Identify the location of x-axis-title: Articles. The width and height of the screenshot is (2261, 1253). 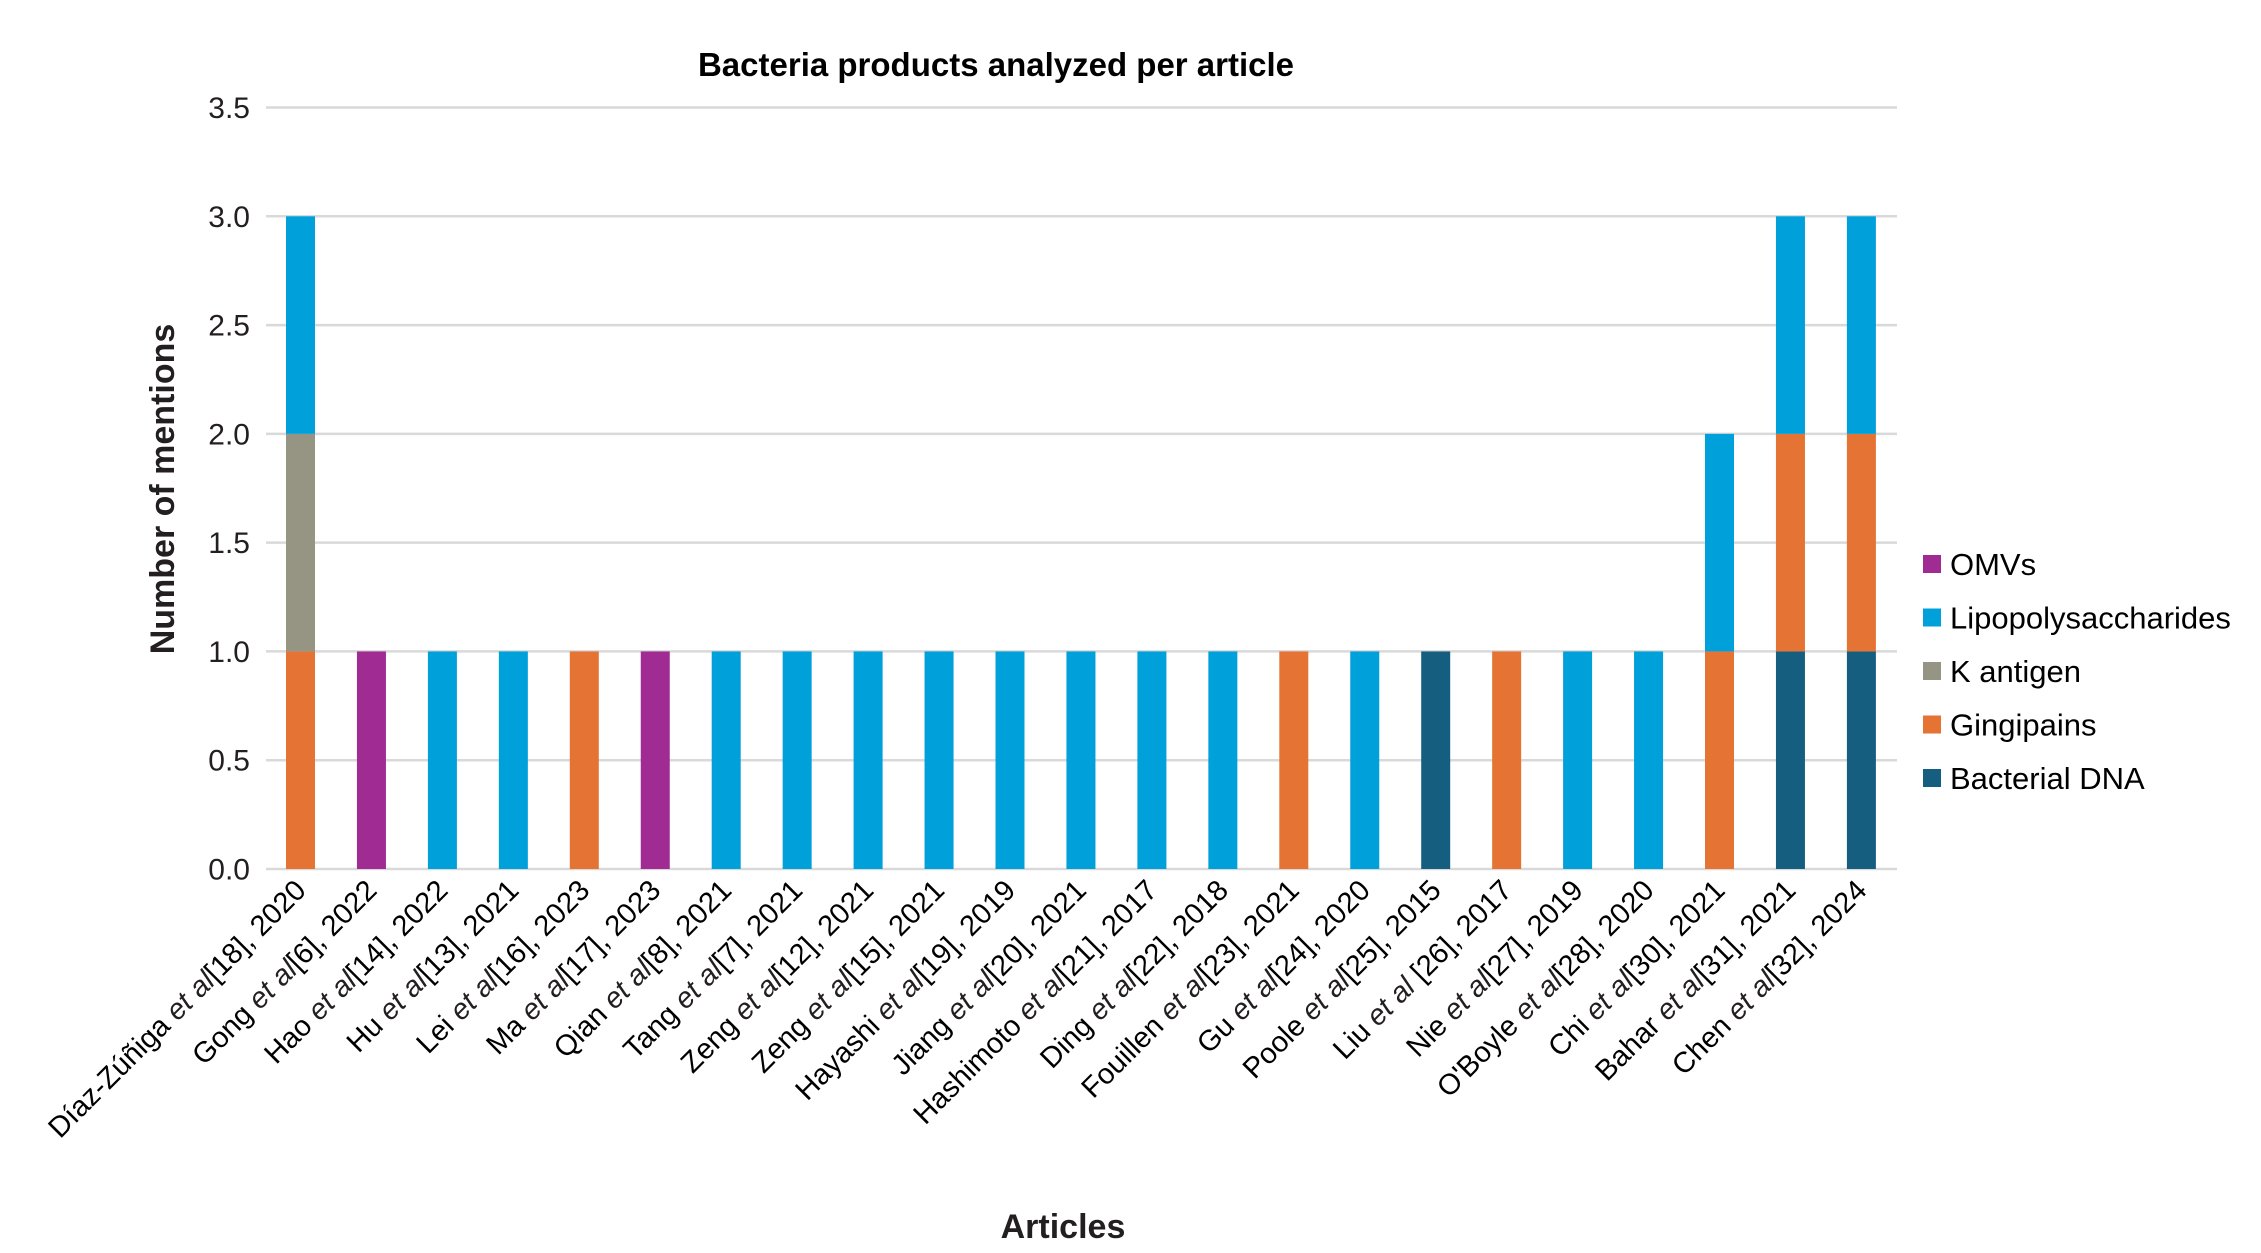
(1063, 1227).